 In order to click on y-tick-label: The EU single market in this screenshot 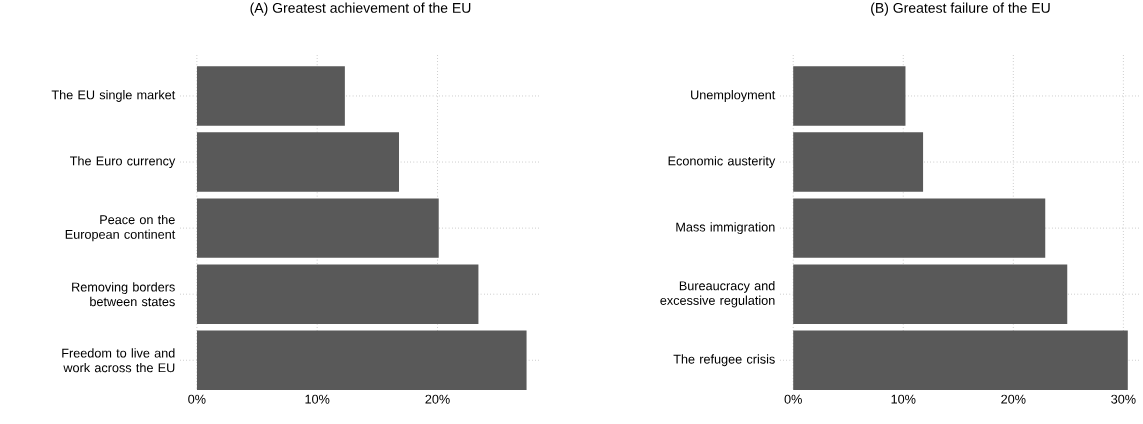, I will do `click(113, 96)`.